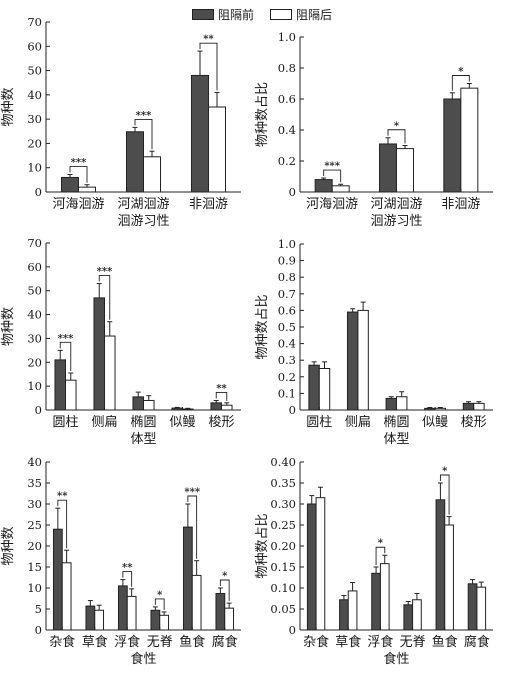 The image size is (507, 674). I want to click on y-tick-label: 0.20, so click(283, 546).